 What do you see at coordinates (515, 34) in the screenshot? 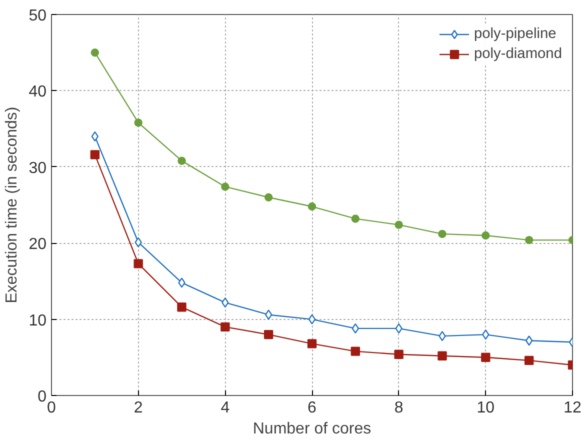
I see `legend-label: poly-pipeline` at bounding box center [515, 34].